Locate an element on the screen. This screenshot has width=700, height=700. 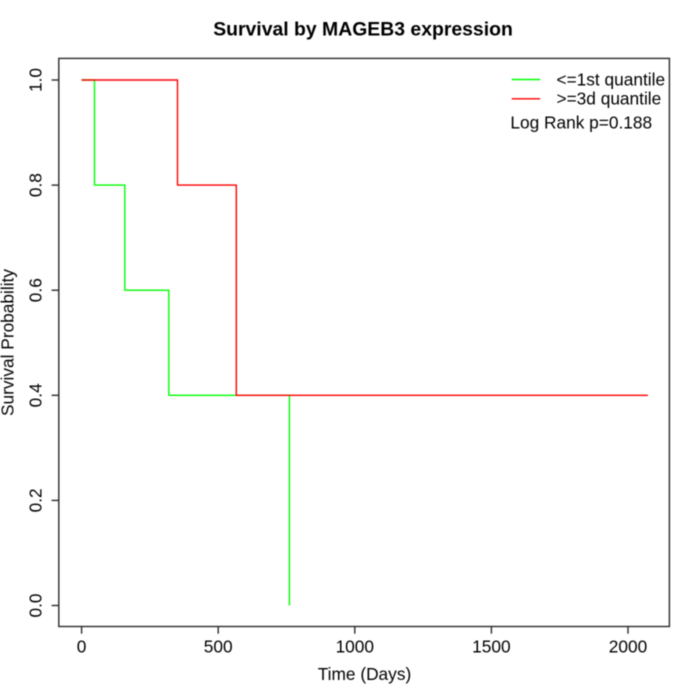
svg-text: 0.4 is located at coordinates (36, 395).